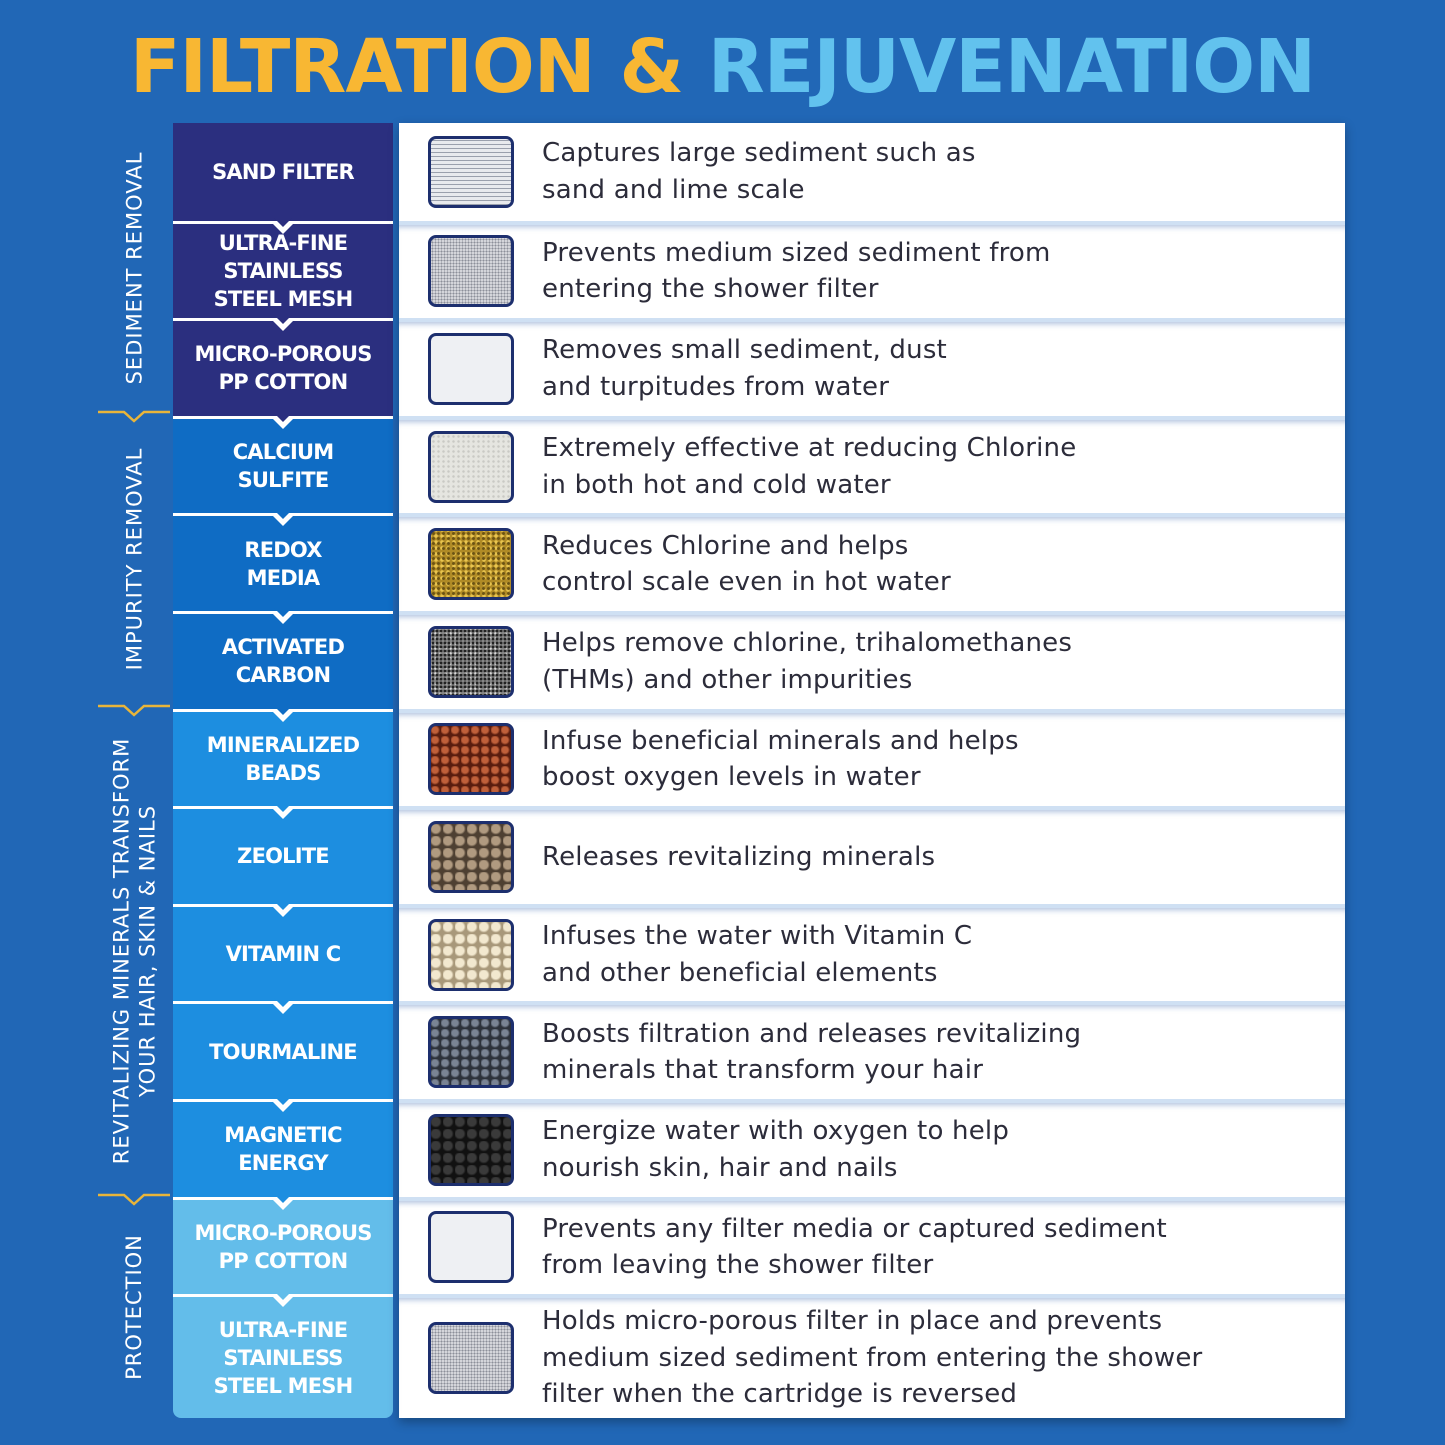  I want to click on layer-label: ACTIVATED CARBON, so click(283, 658).